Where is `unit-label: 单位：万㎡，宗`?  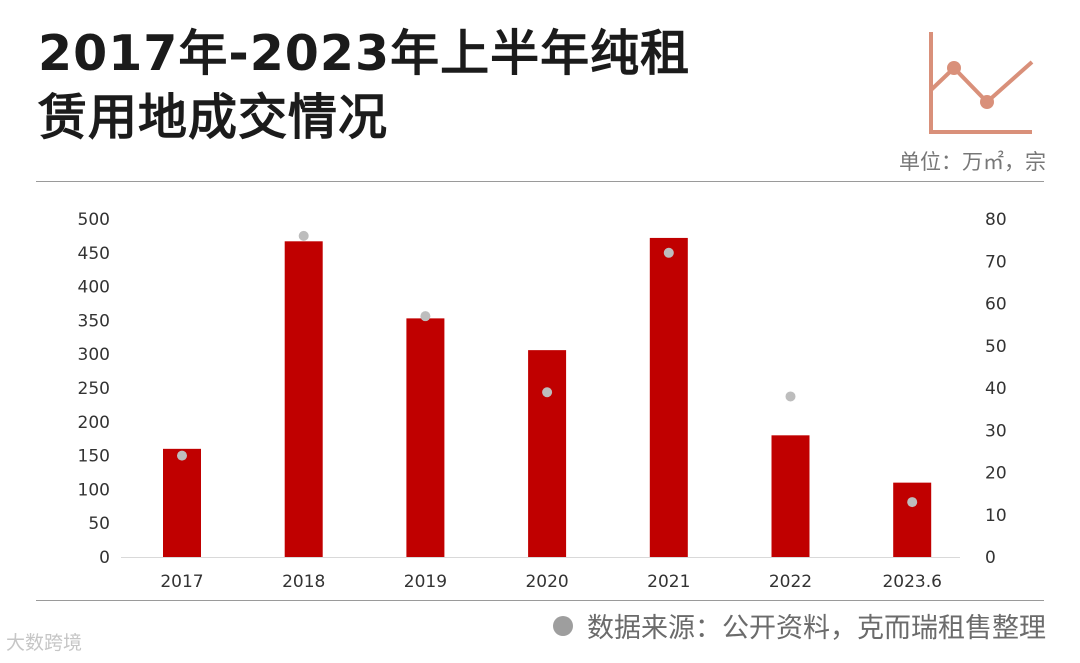
unit-label: 单位：万㎡，宗 is located at coordinates (972, 162).